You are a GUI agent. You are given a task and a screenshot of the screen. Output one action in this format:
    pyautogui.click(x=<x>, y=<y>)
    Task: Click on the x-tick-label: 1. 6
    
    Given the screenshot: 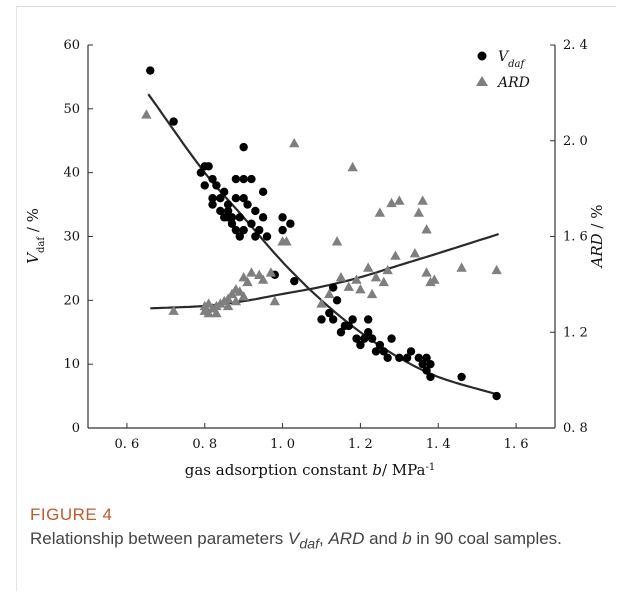 What is the action you would take?
    pyautogui.click(x=516, y=444)
    